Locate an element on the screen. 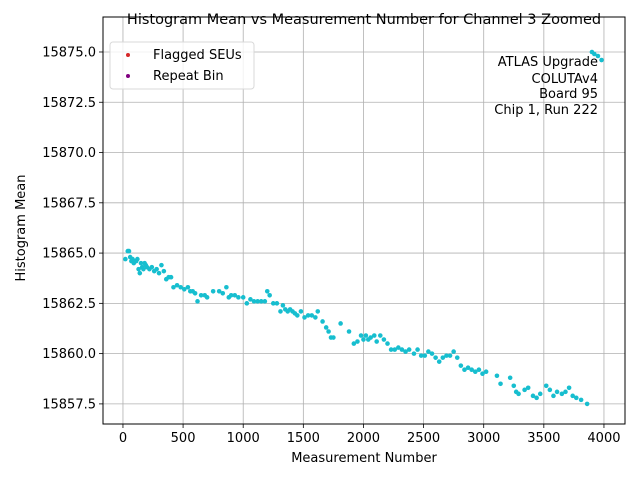  legend-box is located at coordinates (182, 65).